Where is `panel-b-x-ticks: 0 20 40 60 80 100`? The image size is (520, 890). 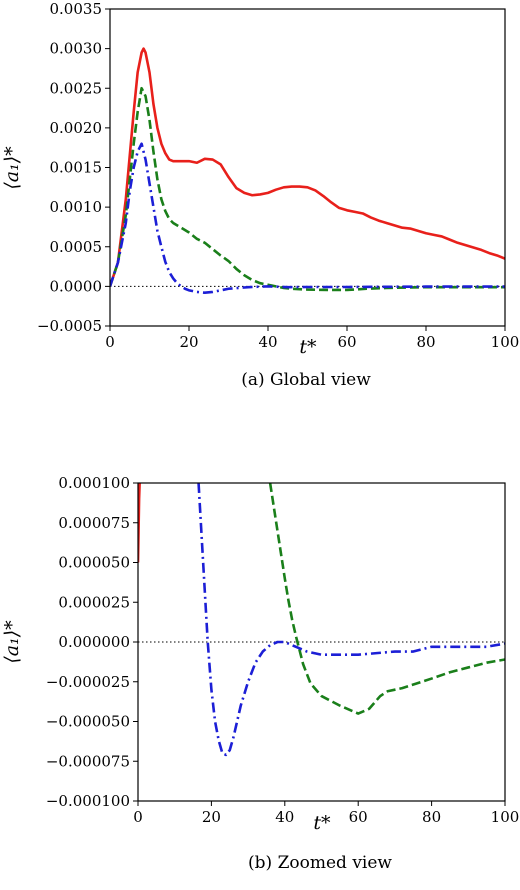
panel-b-x-ticks: 0 20 40 60 80 100 is located at coordinates (326, 813).